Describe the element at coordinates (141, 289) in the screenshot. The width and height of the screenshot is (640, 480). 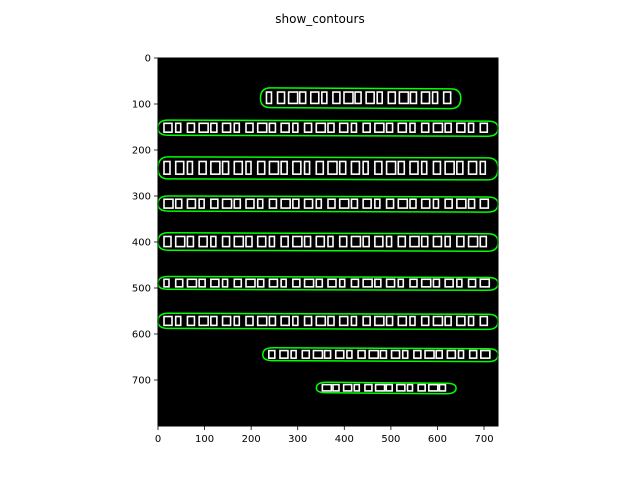
I see `y-tick-label: 500` at that location.